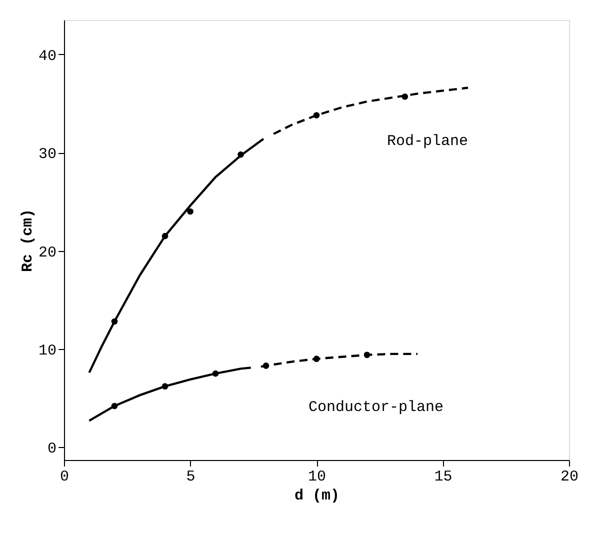 The image size is (608, 536). I want to click on y-tick-label: 30, so click(47, 155).